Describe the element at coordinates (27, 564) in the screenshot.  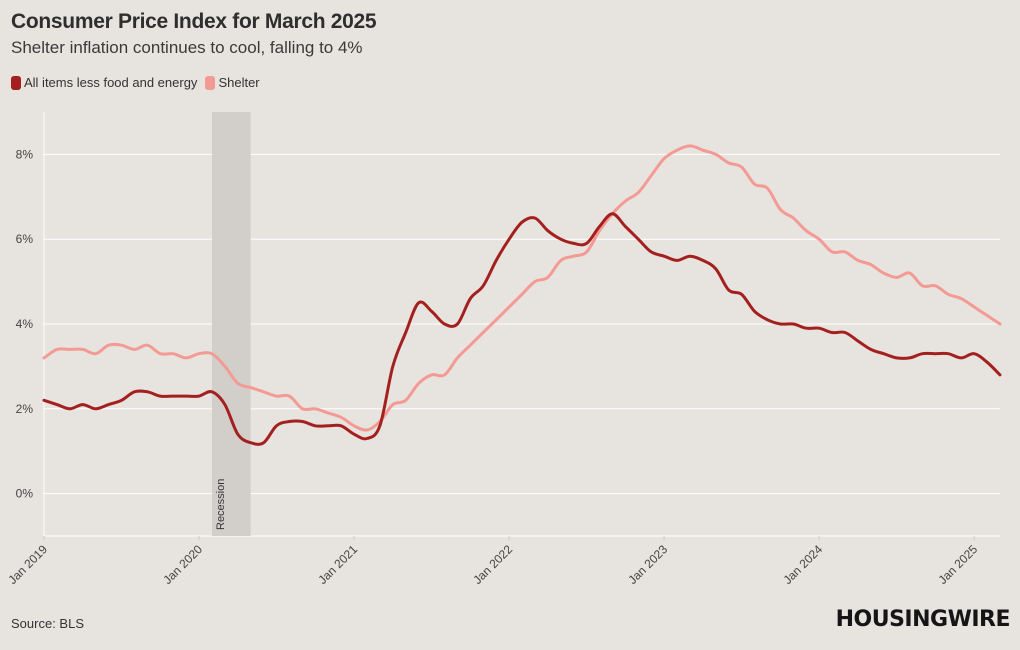
I see `x-tick-label: Jan 2019` at that location.